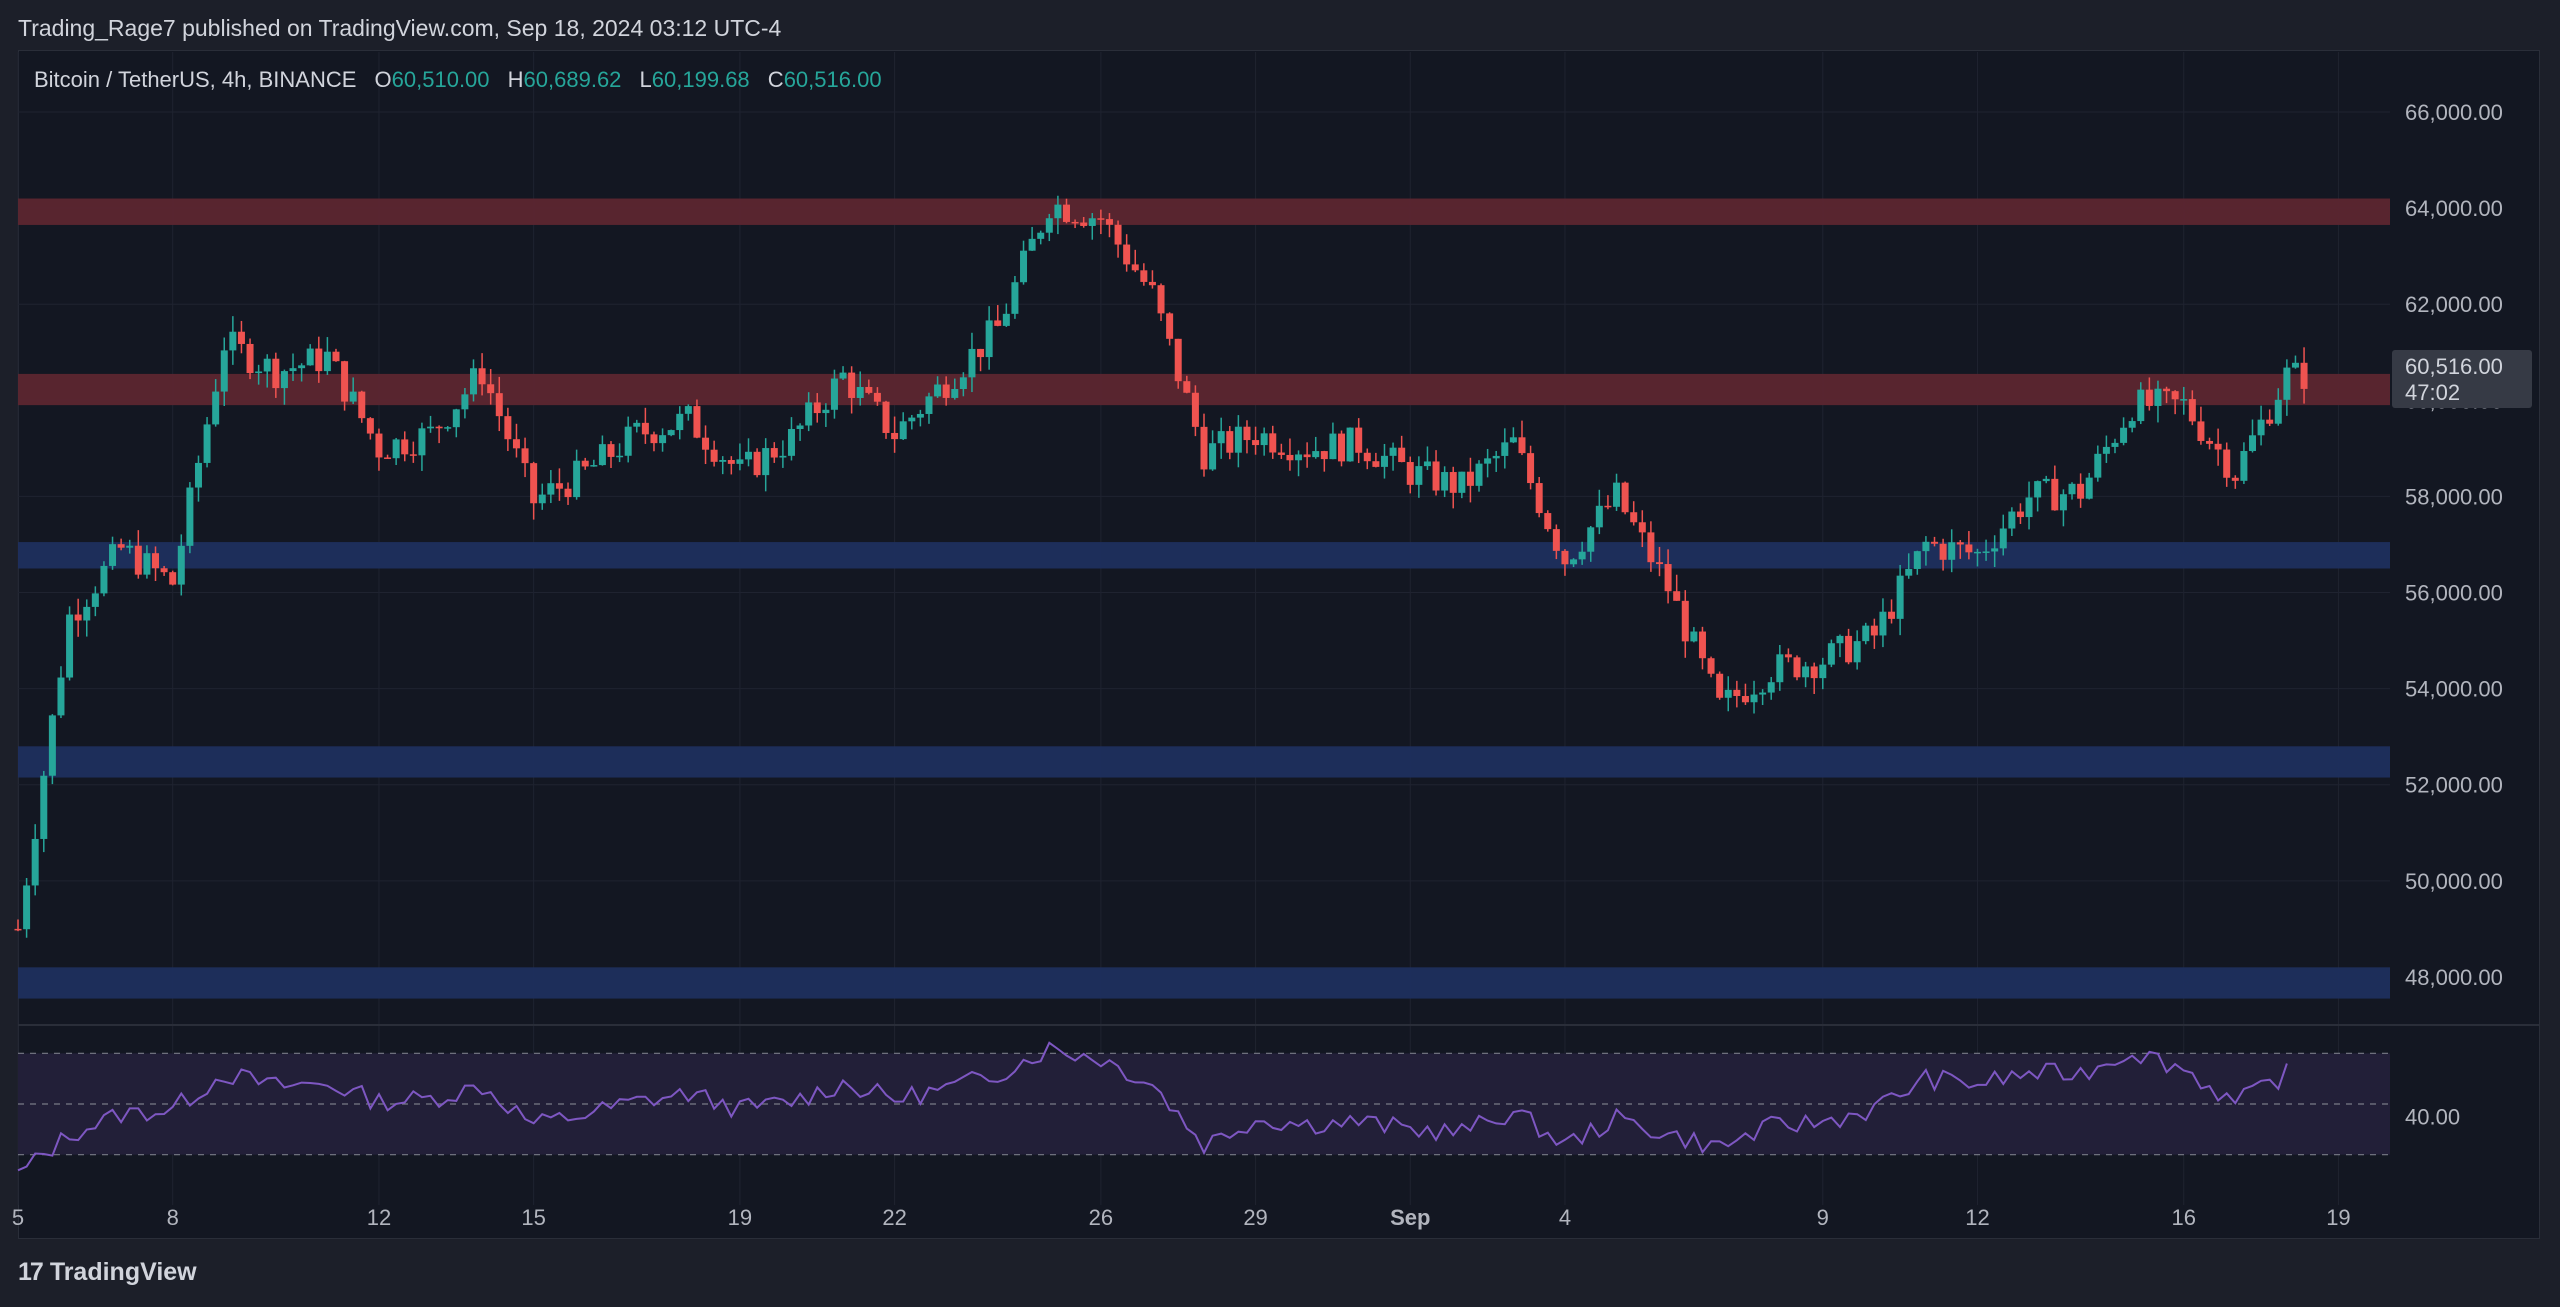  Describe the element at coordinates (195, 79) in the screenshot. I see `symbol-name: Bitcoin / TetherUS, 4h, BINANCE` at that location.